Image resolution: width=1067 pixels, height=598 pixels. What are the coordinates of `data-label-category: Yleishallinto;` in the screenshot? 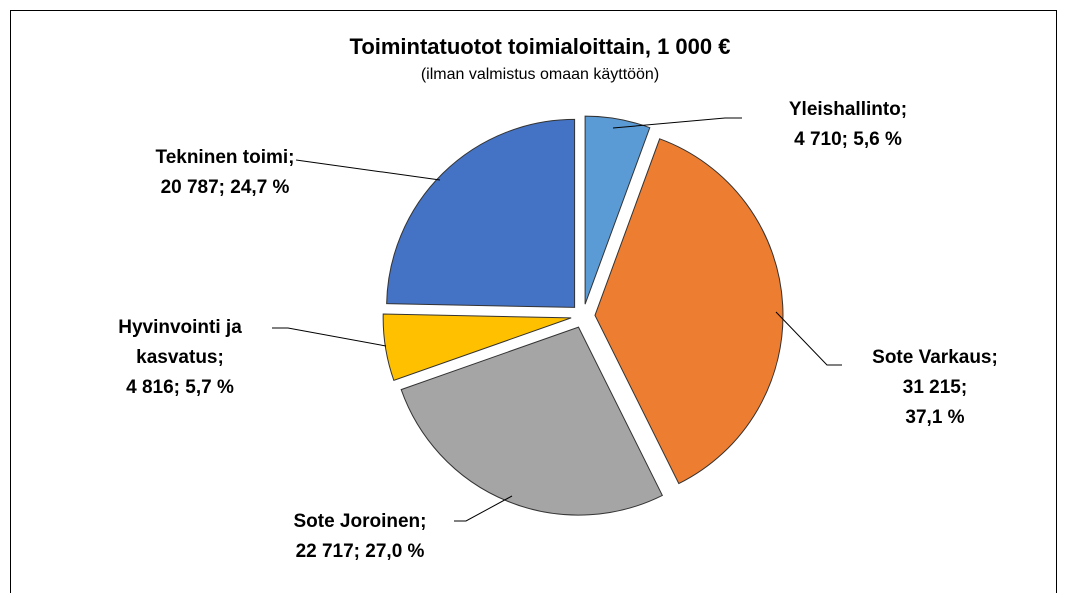 It's located at (848, 109).